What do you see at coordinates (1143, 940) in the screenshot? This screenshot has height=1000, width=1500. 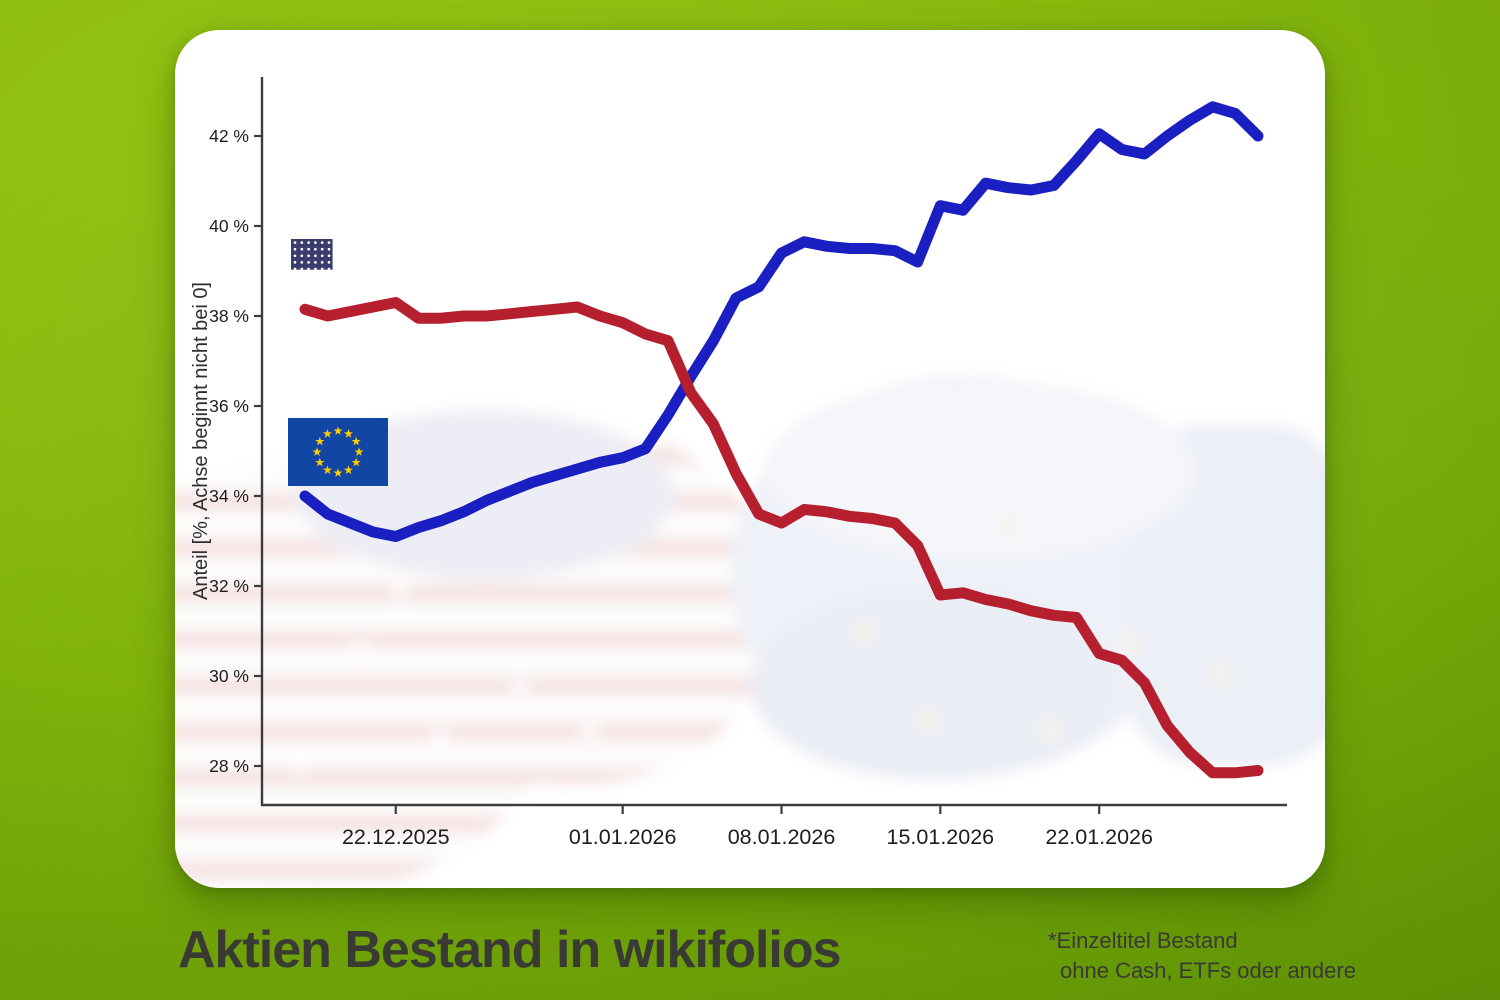 I see `footnote-line-1: *Einzeltitel Bestand` at bounding box center [1143, 940].